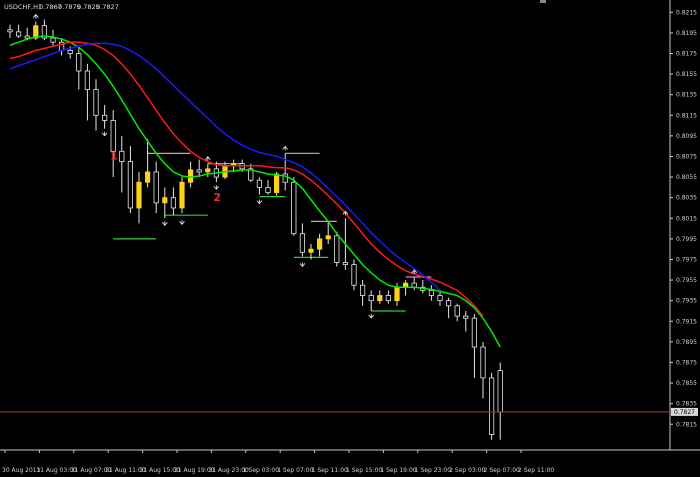 The image size is (700, 477). What do you see at coordinates (686, 383) in the screenshot?
I see `y-tick-label: 0.7855` at bounding box center [686, 383].